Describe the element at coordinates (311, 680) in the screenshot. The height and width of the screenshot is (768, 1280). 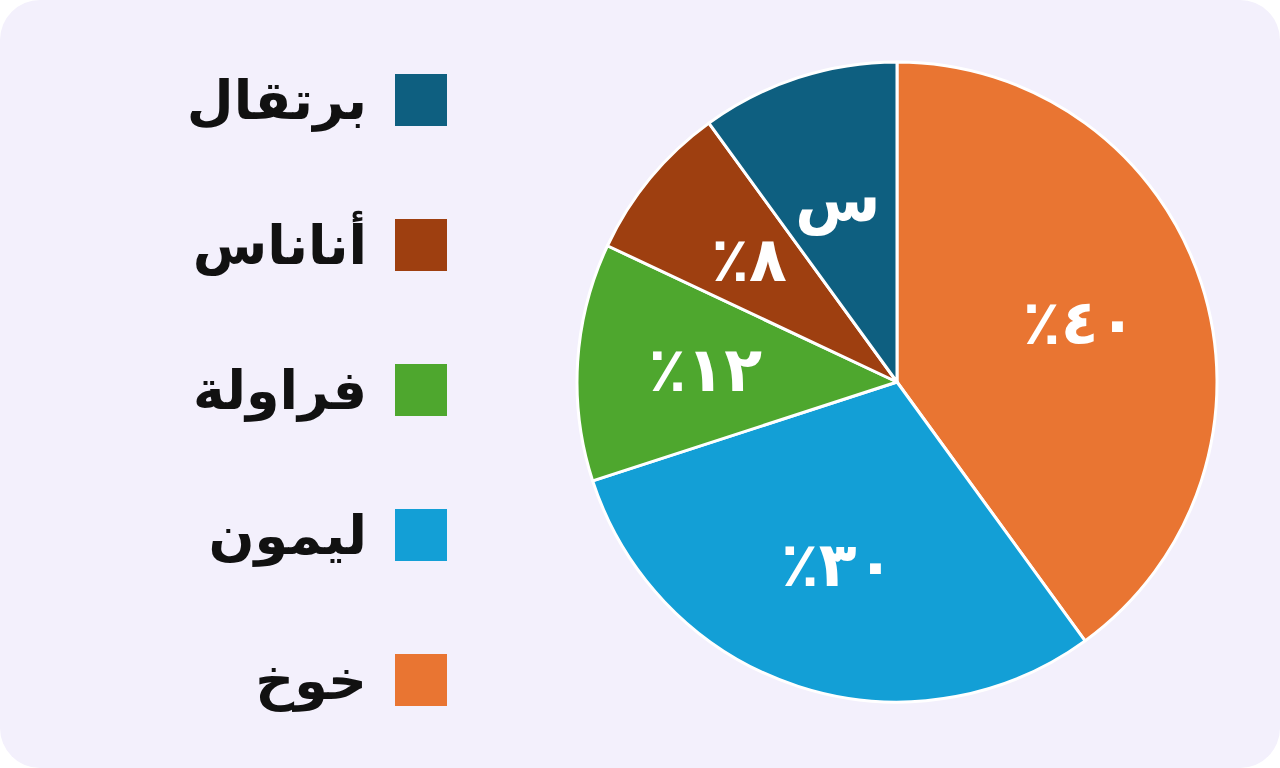
I see `legend-label: خوخ` at that location.